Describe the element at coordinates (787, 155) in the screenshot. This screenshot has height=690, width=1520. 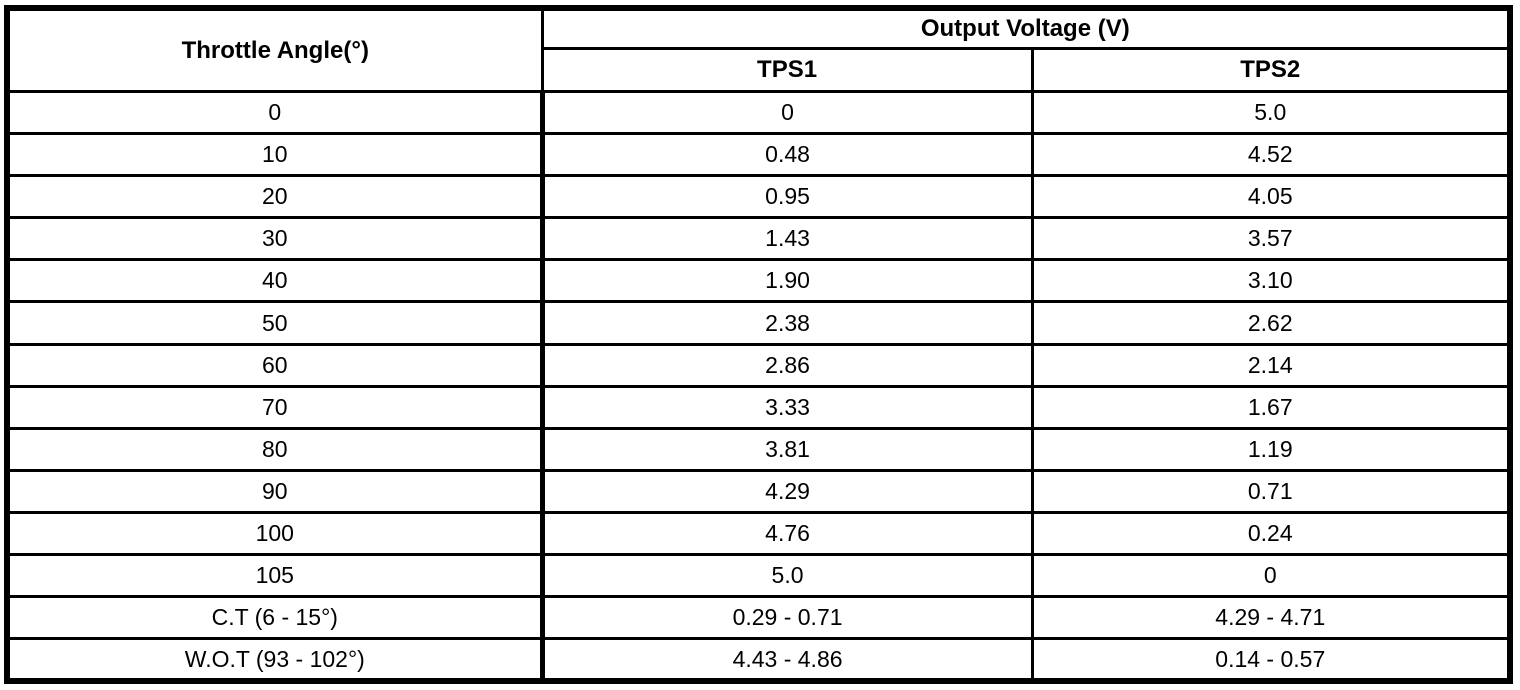
I see `tps1-value-cell: 0.48` at that location.